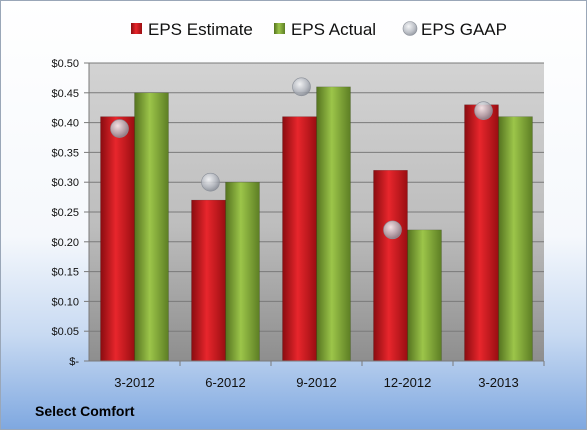 This screenshot has width=587, height=430. What do you see at coordinates (65, 243) in the screenshot?
I see `y-tick-label: $0.20` at bounding box center [65, 243].